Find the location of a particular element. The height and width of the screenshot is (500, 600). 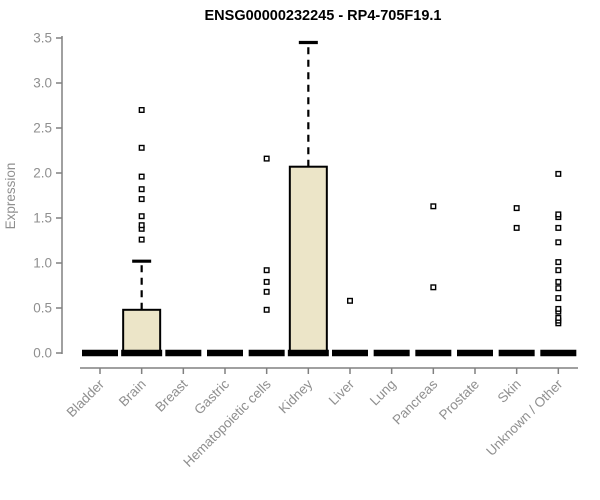

y-tick-label: 2.5 is located at coordinates (42, 128).